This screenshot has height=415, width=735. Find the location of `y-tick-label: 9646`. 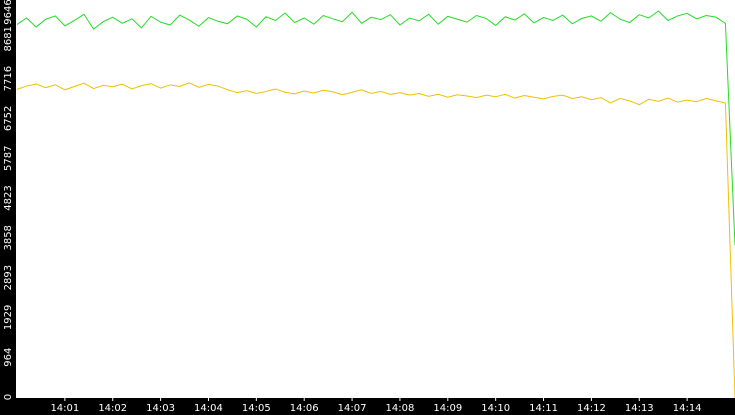

y-tick-label: 9646 is located at coordinates (8, 12).